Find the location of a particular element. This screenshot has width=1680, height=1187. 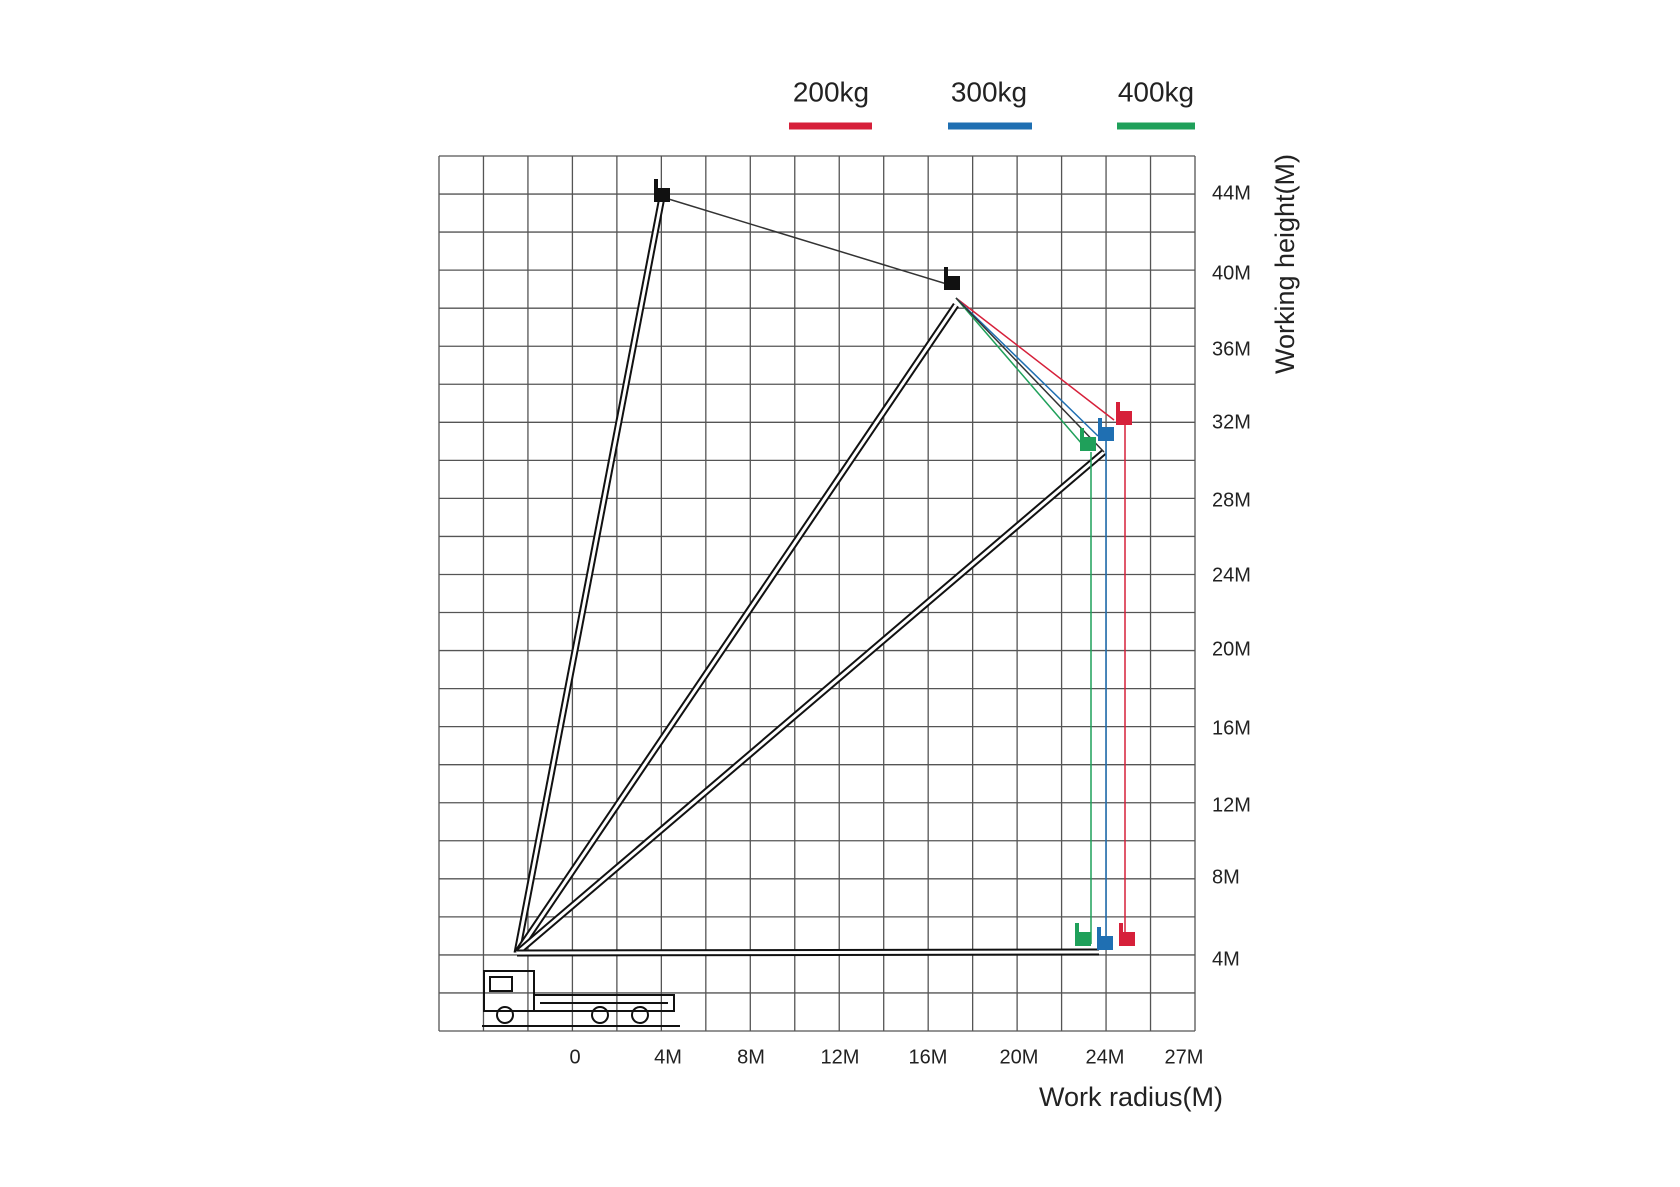

x-tick-label: 8M is located at coordinates (751, 1057).